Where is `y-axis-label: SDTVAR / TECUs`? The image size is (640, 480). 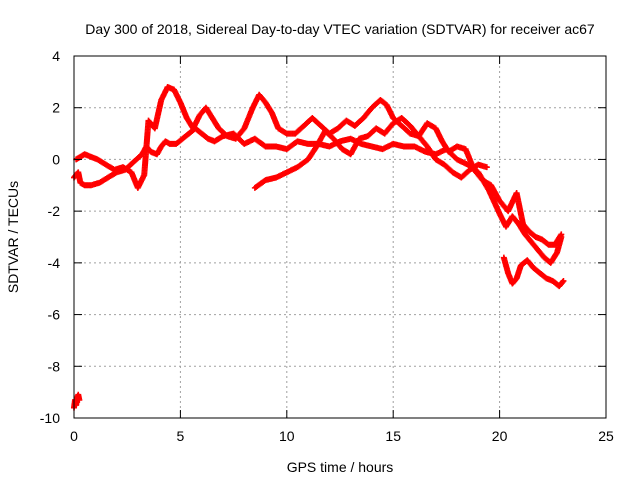 y-axis-label: SDTVAR / TECUs is located at coordinates (13, 237).